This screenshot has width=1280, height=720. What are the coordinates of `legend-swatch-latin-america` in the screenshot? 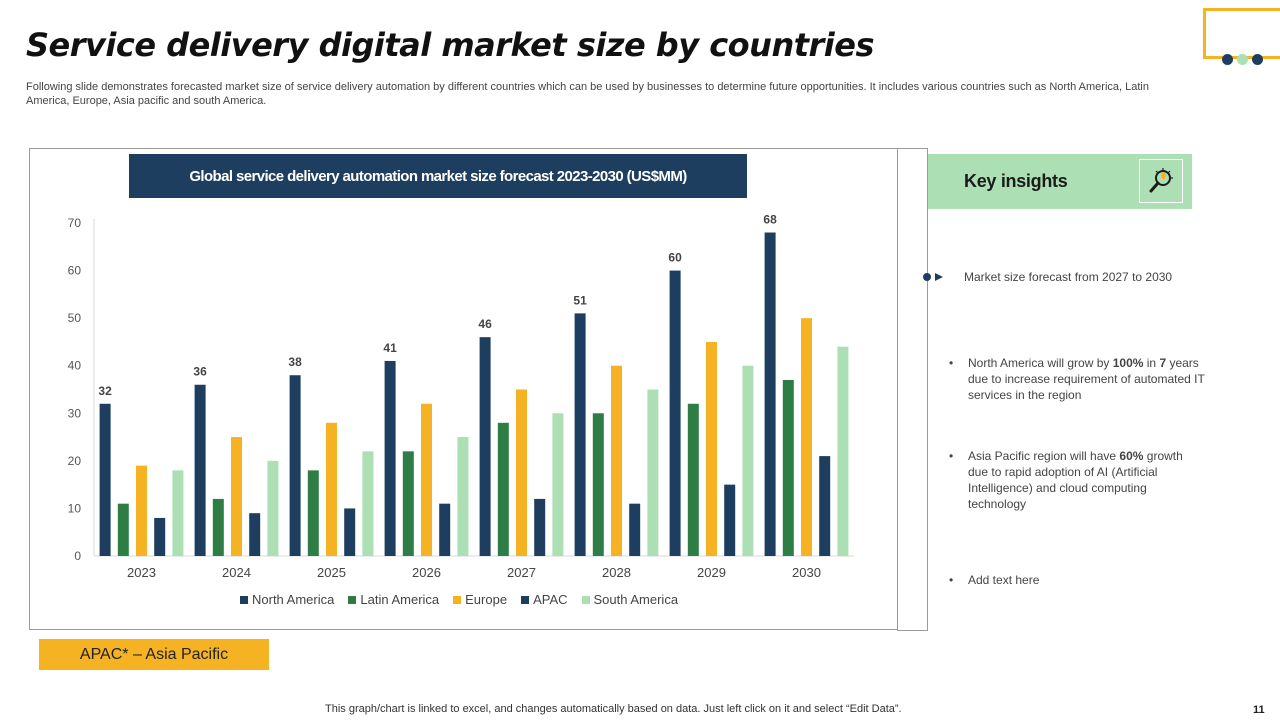 It's located at (352, 599).